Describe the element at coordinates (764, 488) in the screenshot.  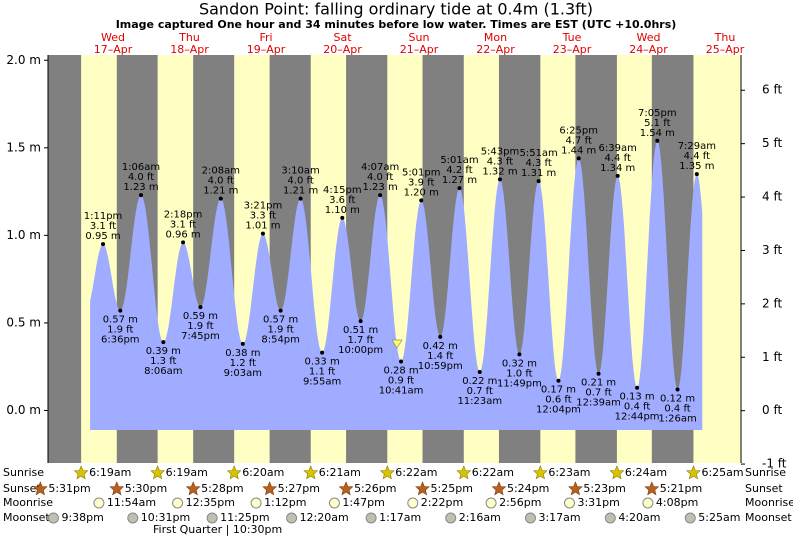
I see `row-label-right: Sunset` at that location.